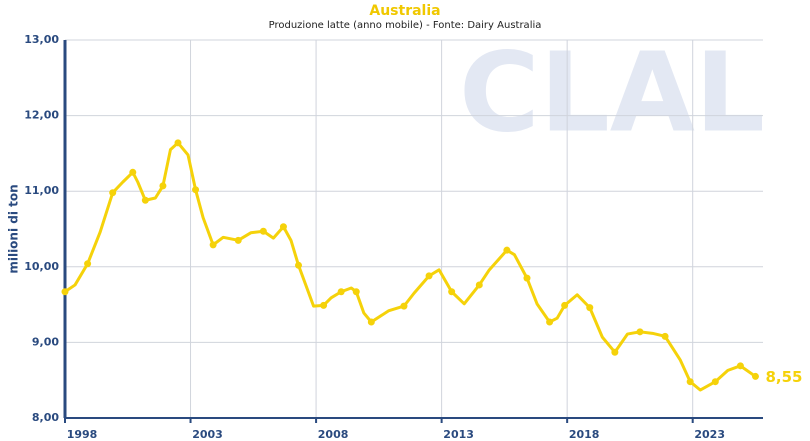 The width and height of the screenshot is (810, 441). I want to click on y-tick-label: 10,00, so click(41, 266).